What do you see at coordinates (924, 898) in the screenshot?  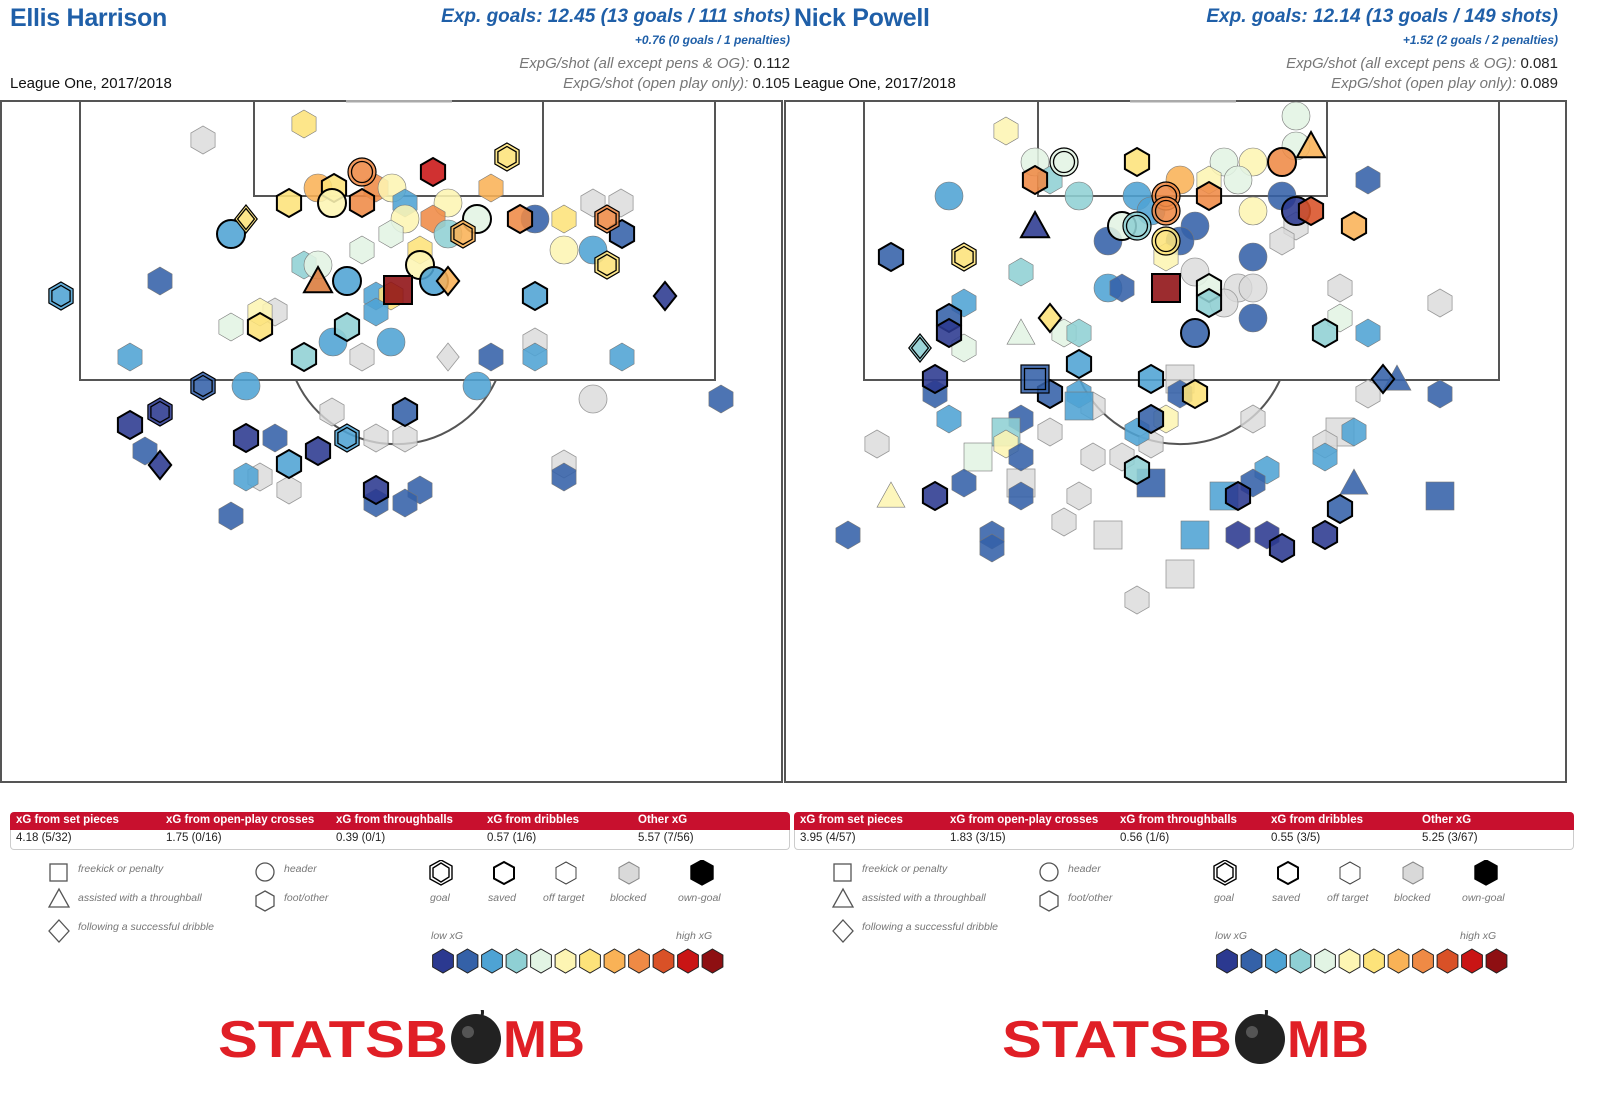 I see `legend-throughball: assisted with a throughball` at bounding box center [924, 898].